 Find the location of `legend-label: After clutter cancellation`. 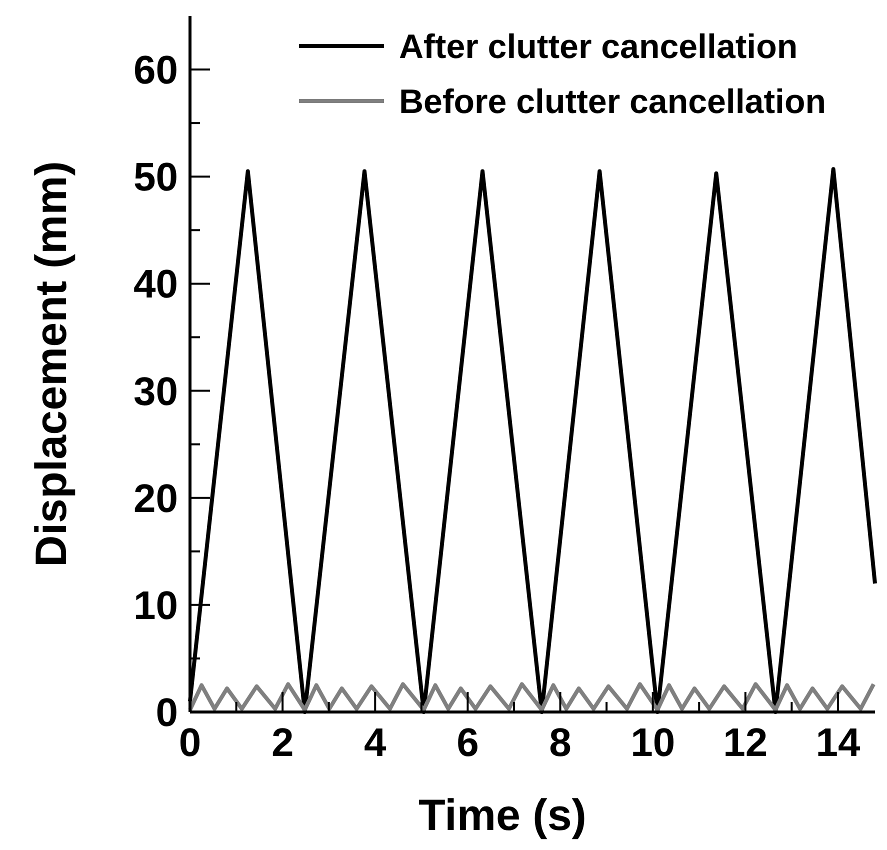

legend-label: After clutter cancellation is located at coordinates (598, 47).